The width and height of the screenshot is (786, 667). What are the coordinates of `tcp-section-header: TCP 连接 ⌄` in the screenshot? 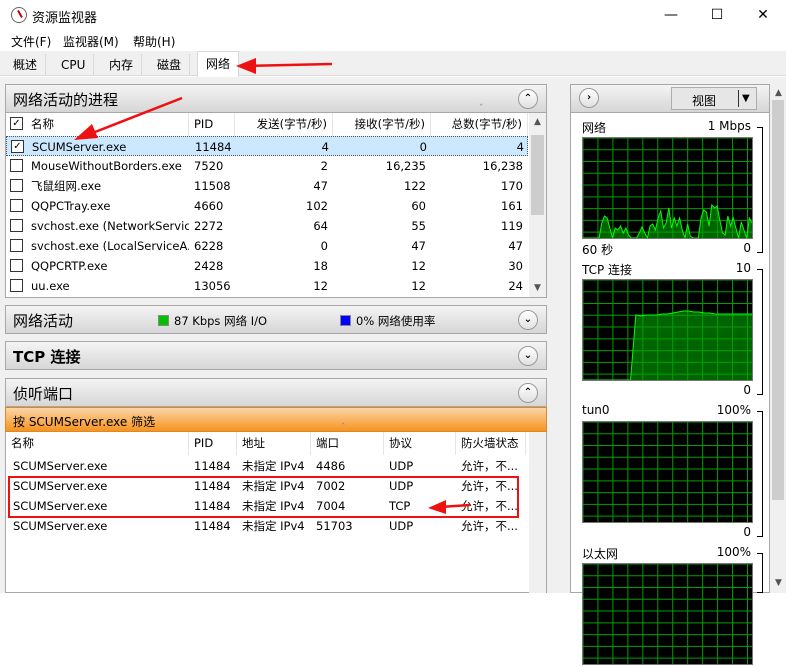 It's located at (276, 355).